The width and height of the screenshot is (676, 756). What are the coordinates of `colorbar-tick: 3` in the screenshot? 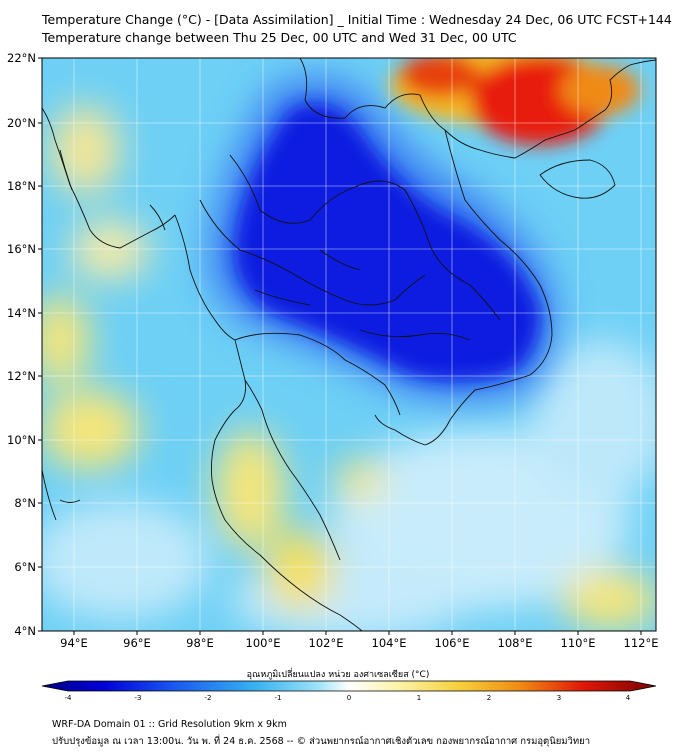 It's located at (559, 698).